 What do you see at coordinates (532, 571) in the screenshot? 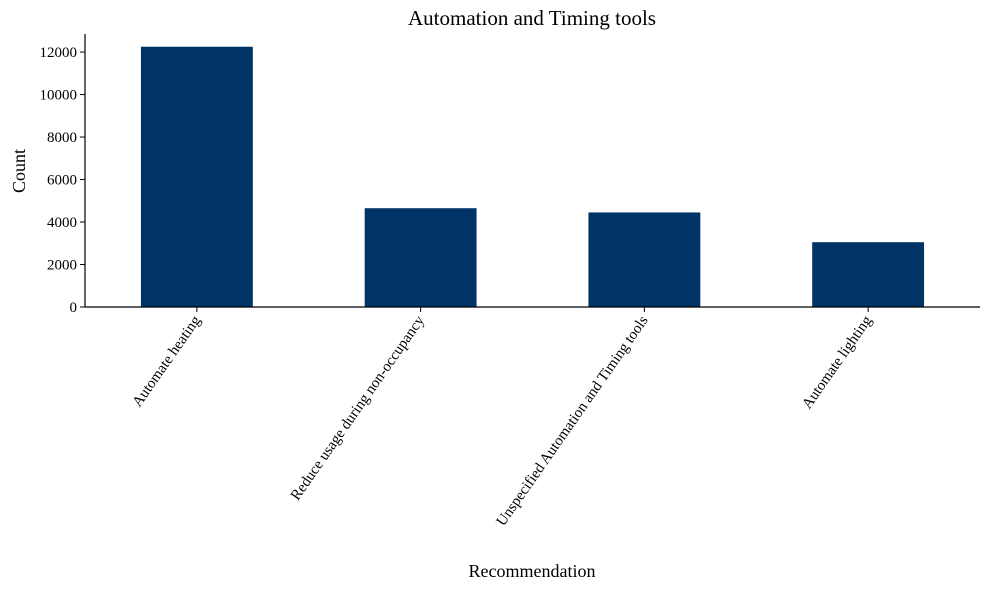
I see `x-axis-label: Recommendation` at bounding box center [532, 571].